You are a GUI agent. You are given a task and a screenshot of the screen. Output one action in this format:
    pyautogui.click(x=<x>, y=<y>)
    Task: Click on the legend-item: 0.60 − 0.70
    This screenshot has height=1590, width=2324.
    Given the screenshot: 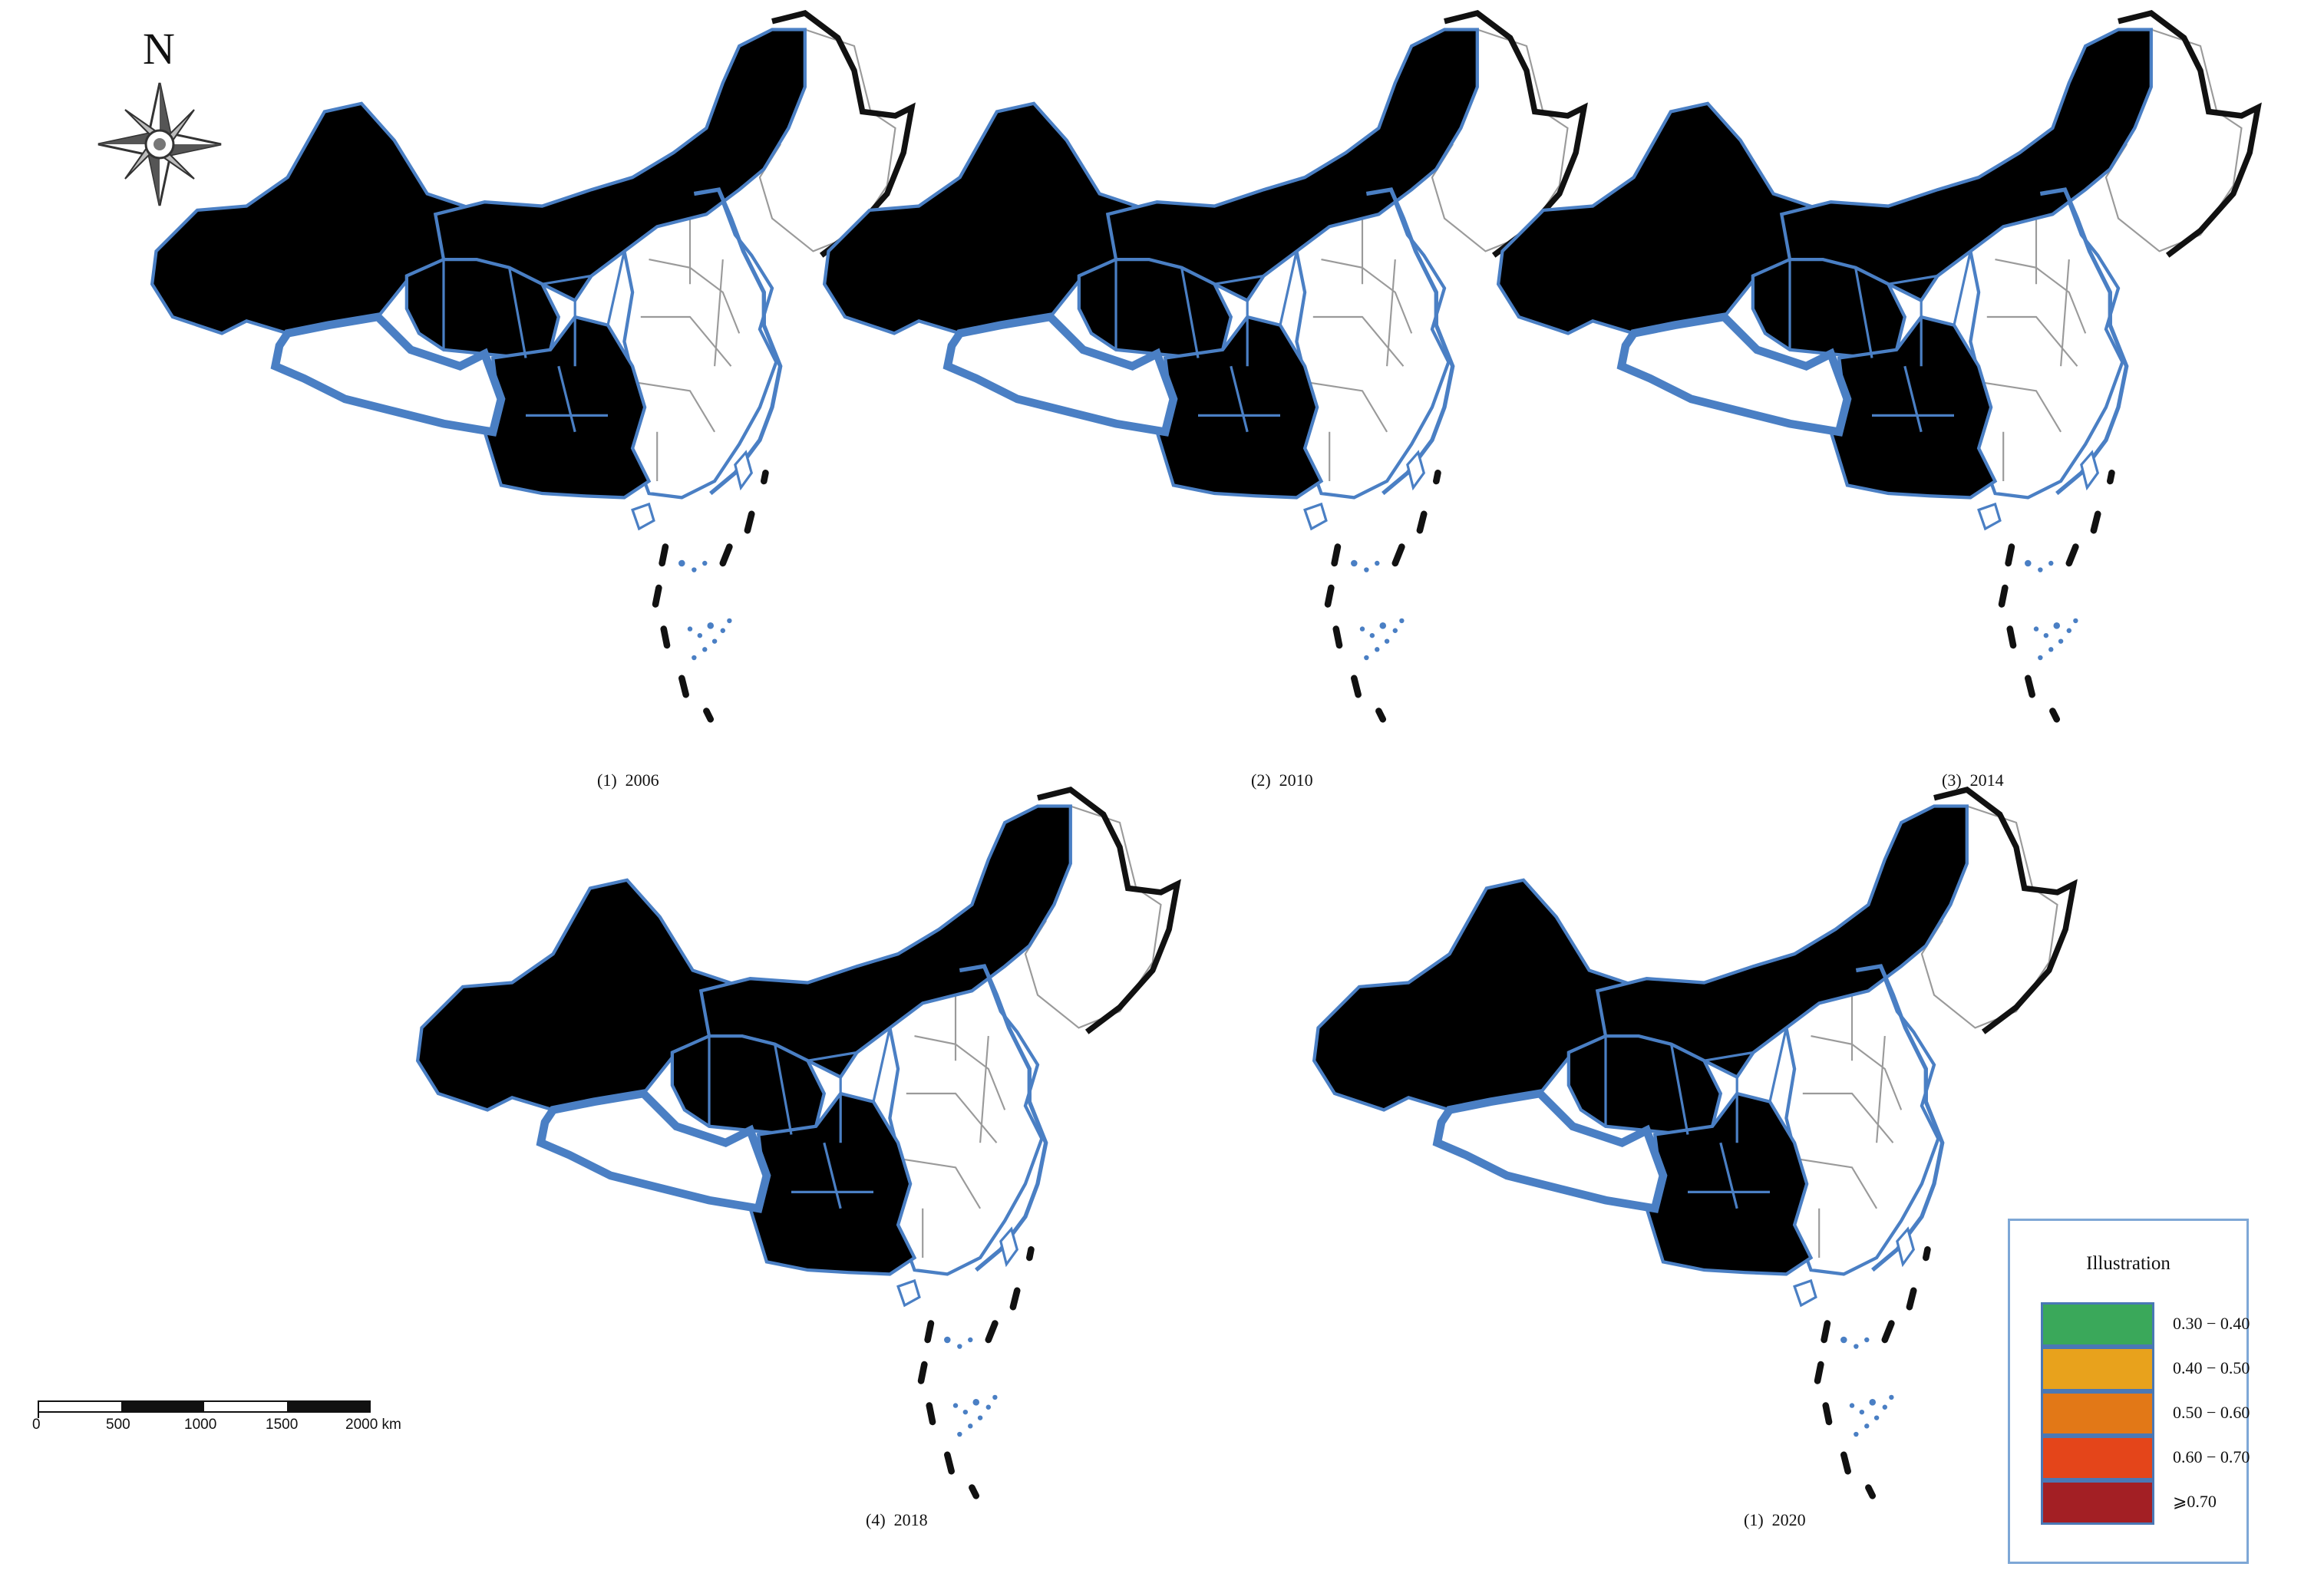 What is the action you would take?
    pyautogui.click(x=2145, y=1459)
    